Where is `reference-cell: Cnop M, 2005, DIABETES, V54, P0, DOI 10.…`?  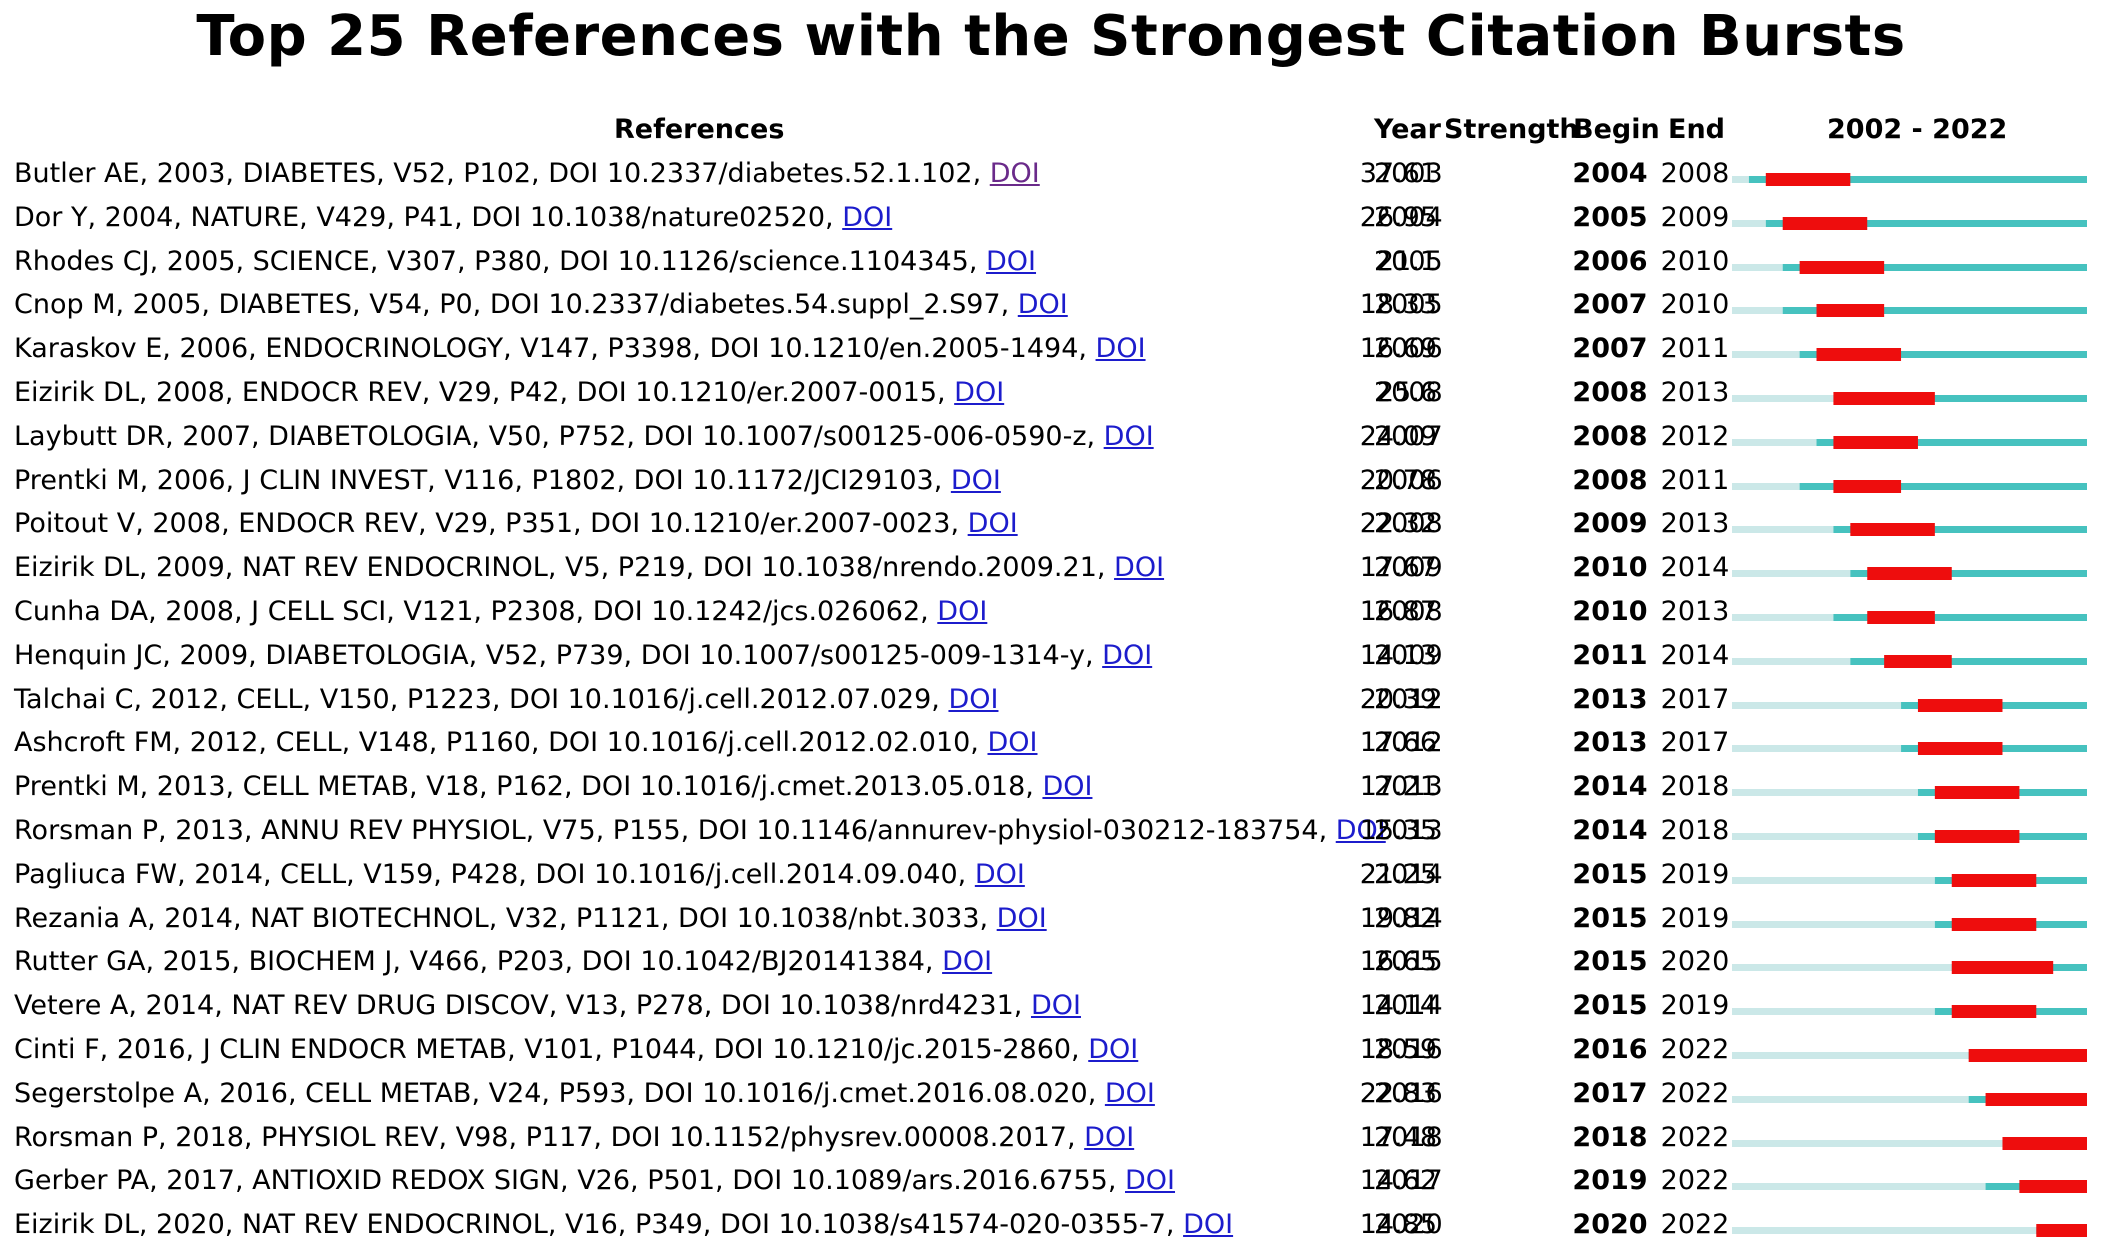
reference-cell: Cnop M, 2005, DIABETES, V54, P0, DOI 10.… is located at coordinates (541, 305).